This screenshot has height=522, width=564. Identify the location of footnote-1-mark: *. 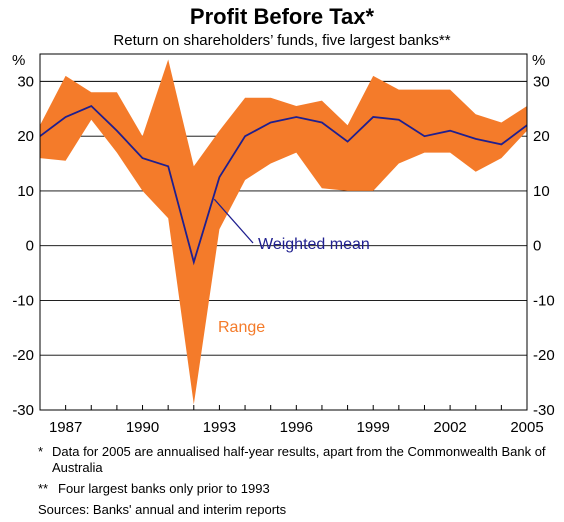
(41, 451).